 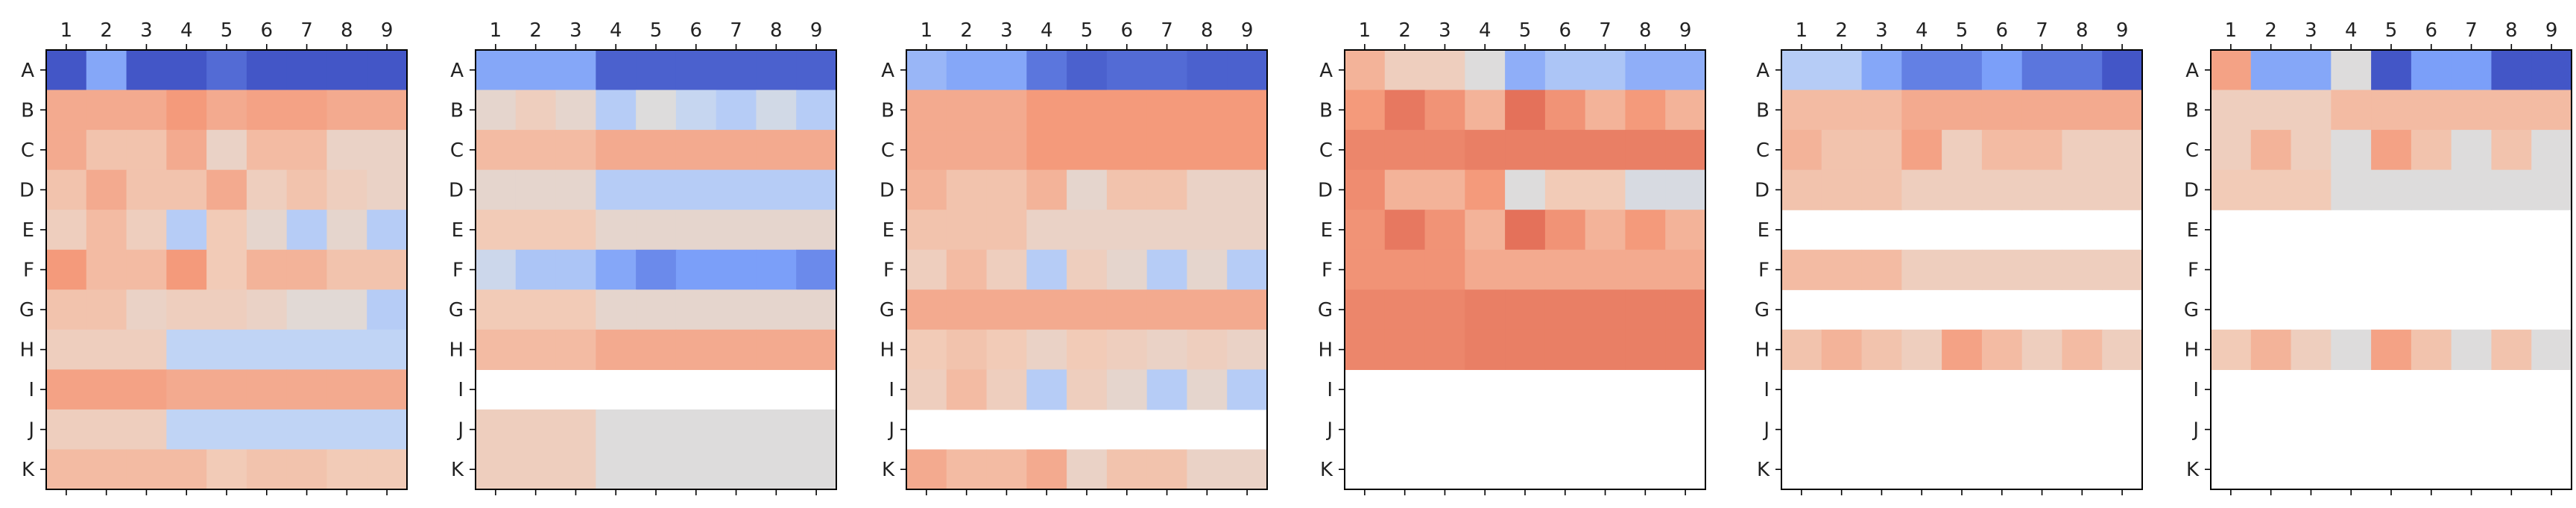 I want to click on row-tick-label: C, so click(x=1763, y=150).